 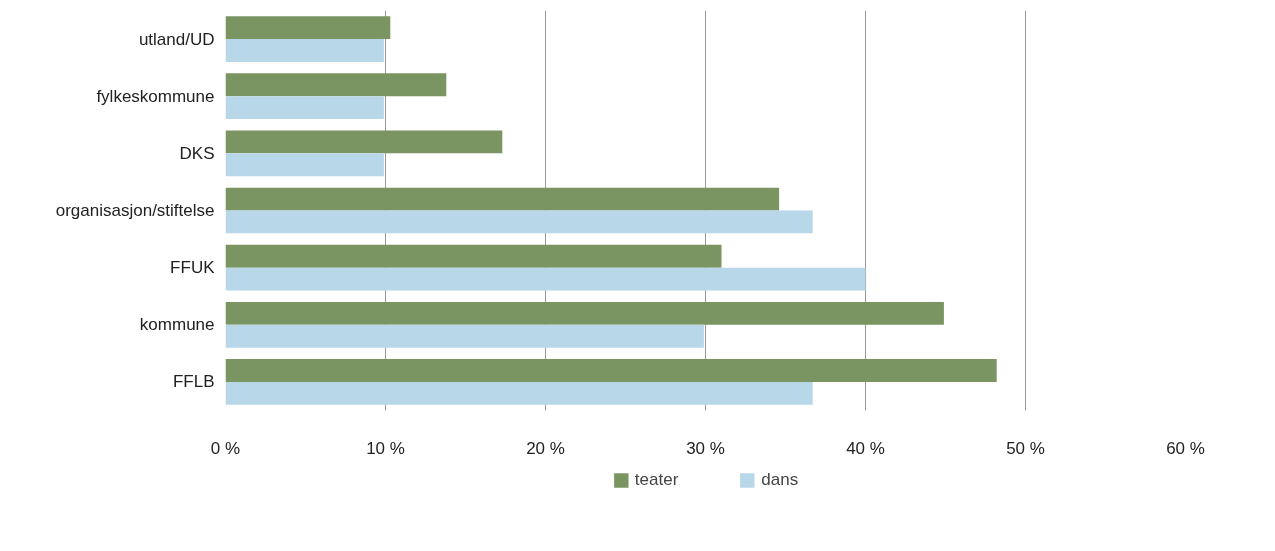 What do you see at coordinates (545, 448) in the screenshot?
I see `x-tick-label: 20 %` at bounding box center [545, 448].